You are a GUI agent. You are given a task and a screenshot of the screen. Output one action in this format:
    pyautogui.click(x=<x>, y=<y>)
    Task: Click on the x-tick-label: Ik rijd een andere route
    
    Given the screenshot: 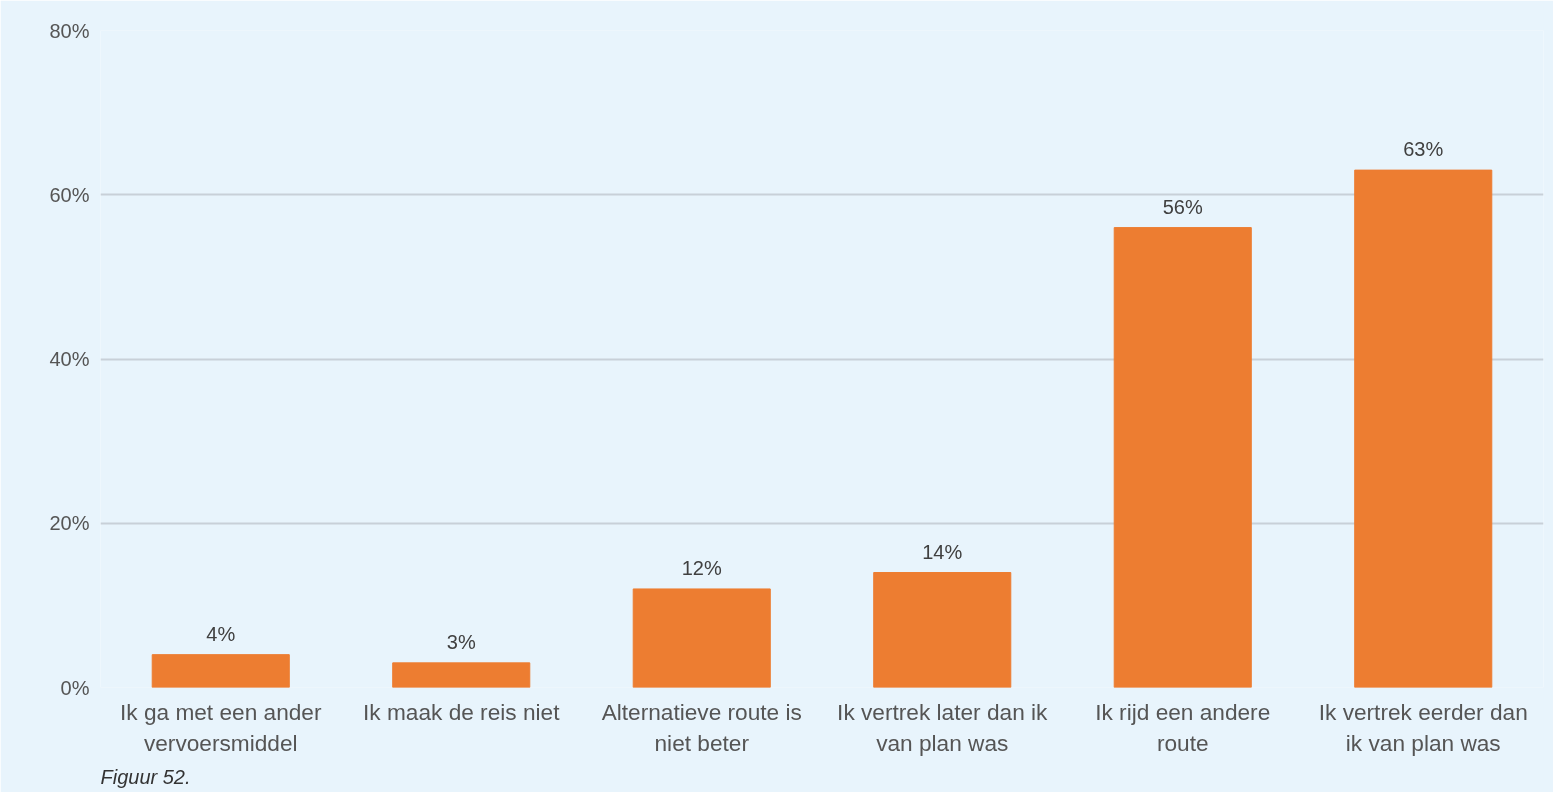 What is the action you would take?
    pyautogui.click(x=1183, y=727)
    